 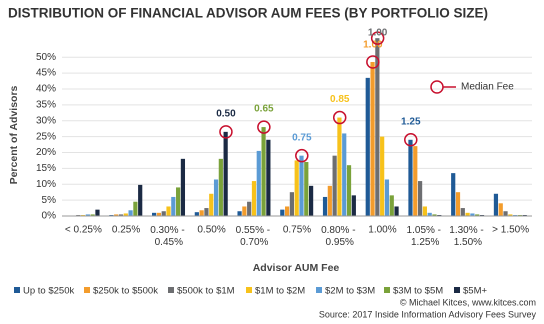 I want to click on x-tick-label: 0.75%, so click(x=297, y=230).